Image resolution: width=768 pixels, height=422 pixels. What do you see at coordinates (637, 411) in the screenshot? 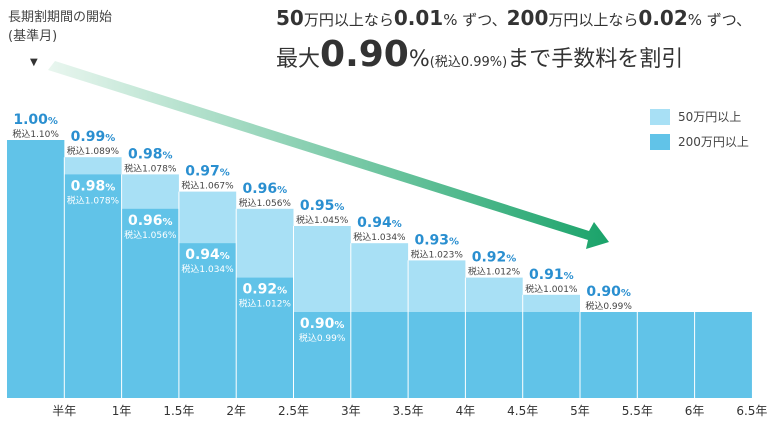
I see `x-tick-label-10: 5.5年` at bounding box center [637, 411].